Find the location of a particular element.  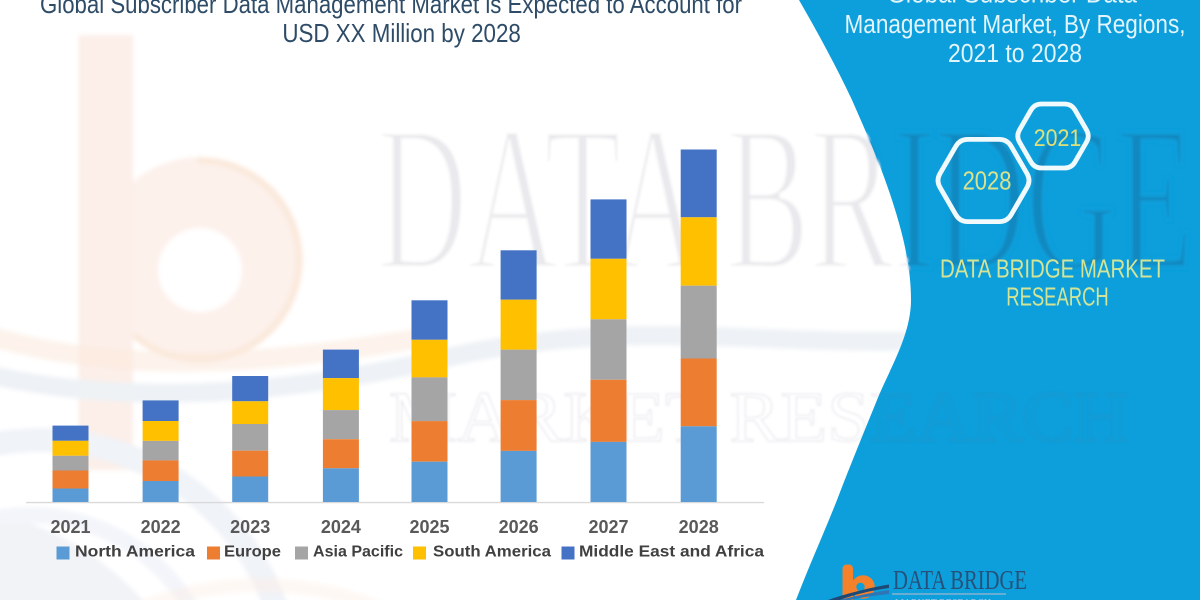

svg-text: Asia Pacific is located at coordinates (358, 552).